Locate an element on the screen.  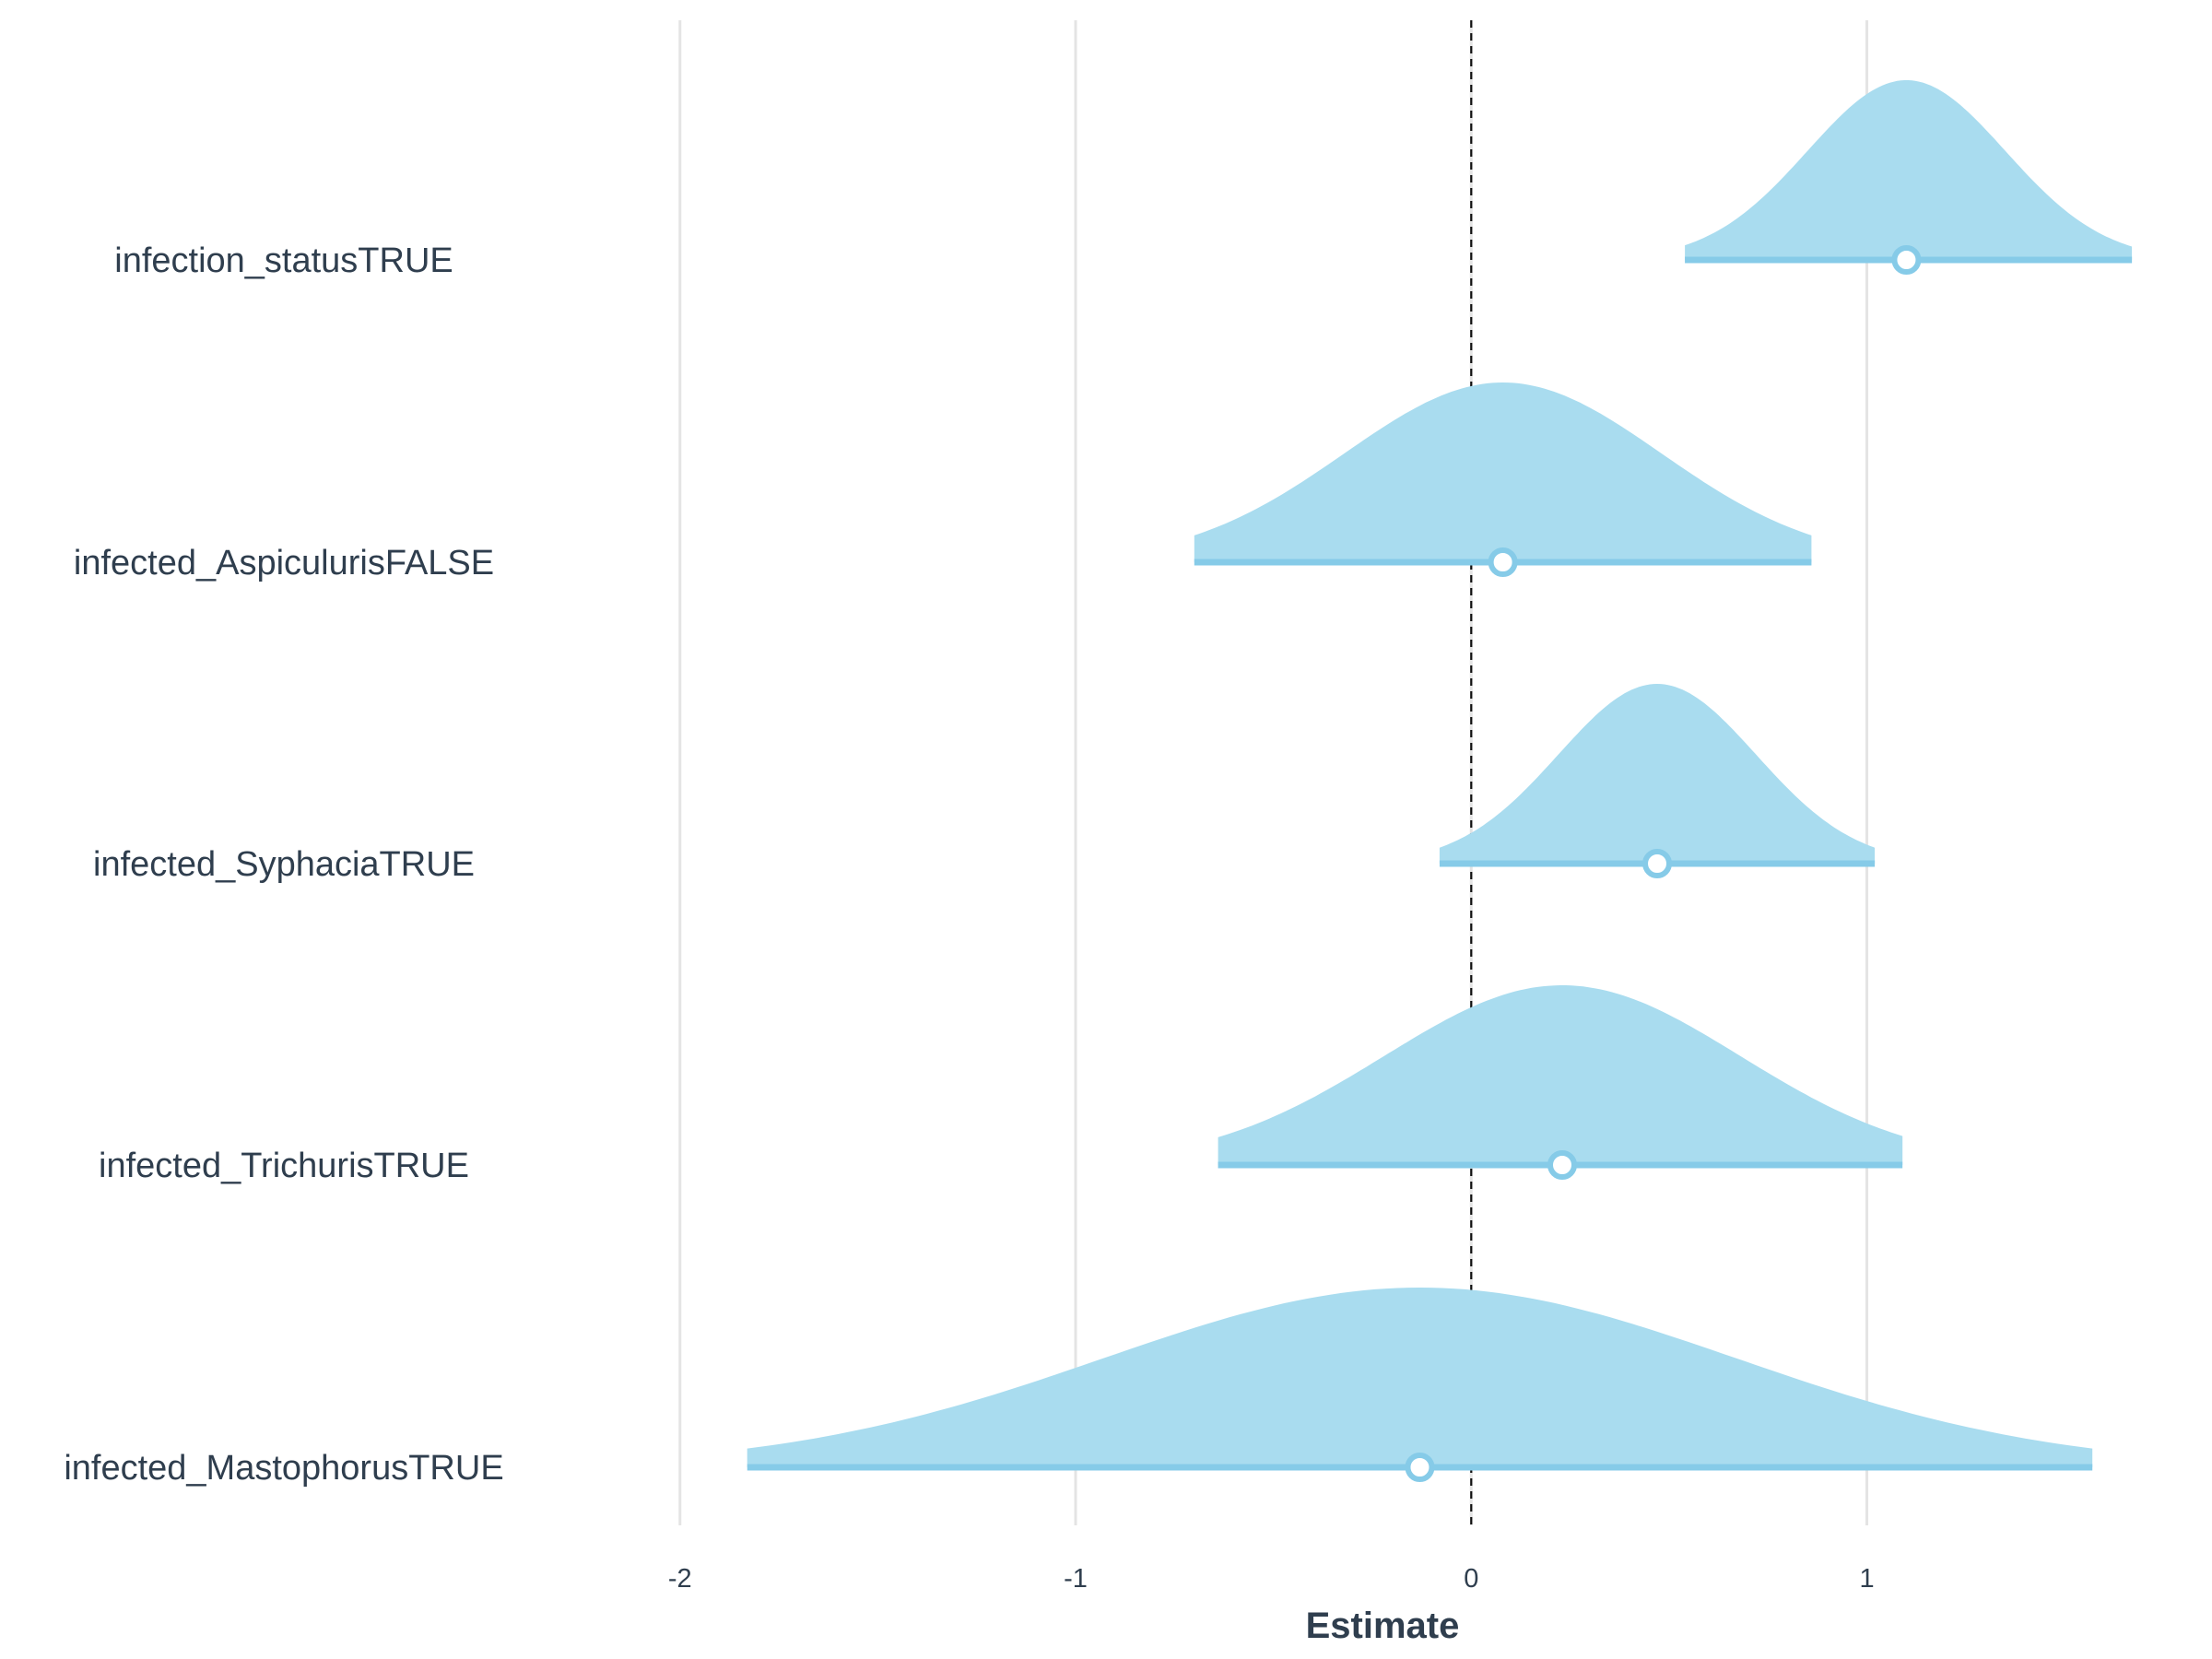
category-label-1: infected_AspiculurisFALSE is located at coordinates (284, 563).